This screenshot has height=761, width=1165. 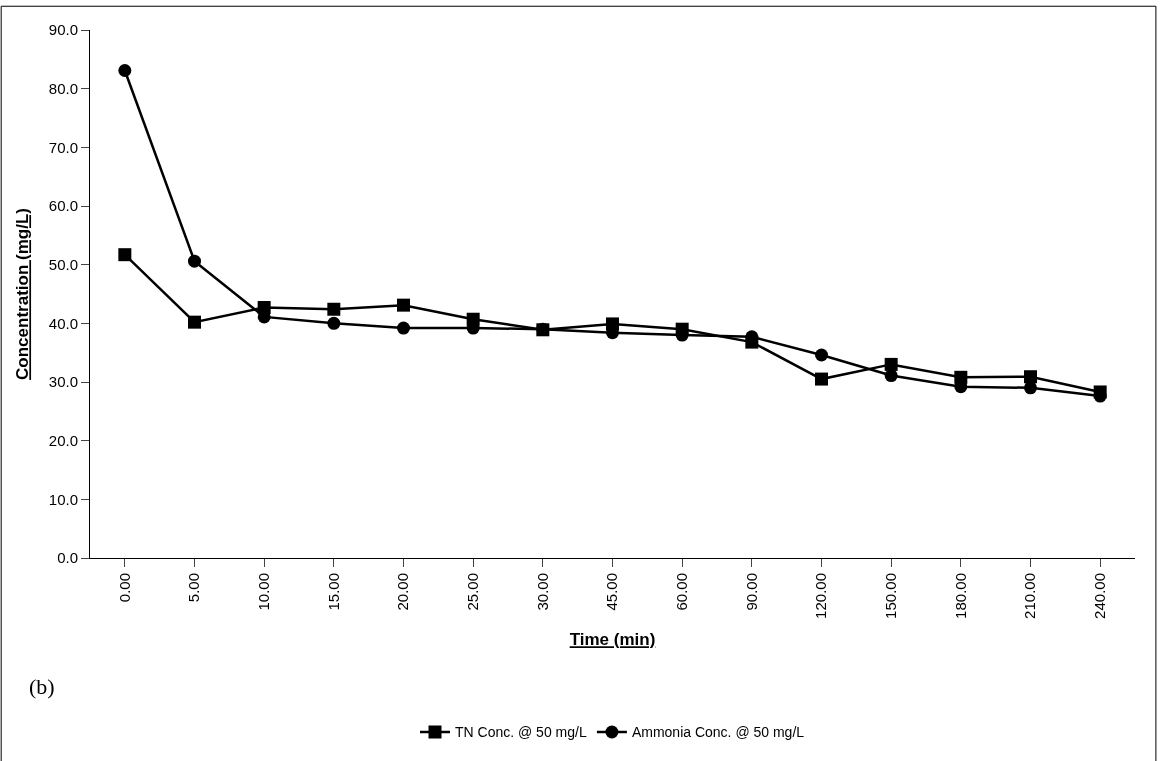 What do you see at coordinates (264, 592) in the screenshot?
I see `x-tick-label: 10.00` at bounding box center [264, 592].